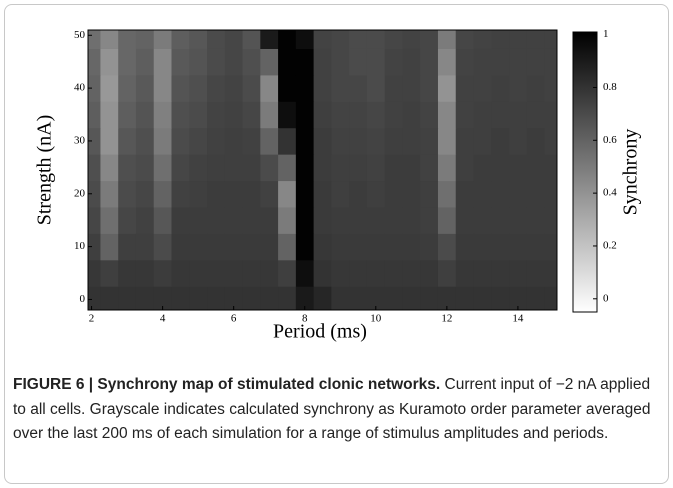 This screenshot has height=488, width=673. What do you see at coordinates (234, 319) in the screenshot?
I see `x-tick-label: 6` at bounding box center [234, 319].